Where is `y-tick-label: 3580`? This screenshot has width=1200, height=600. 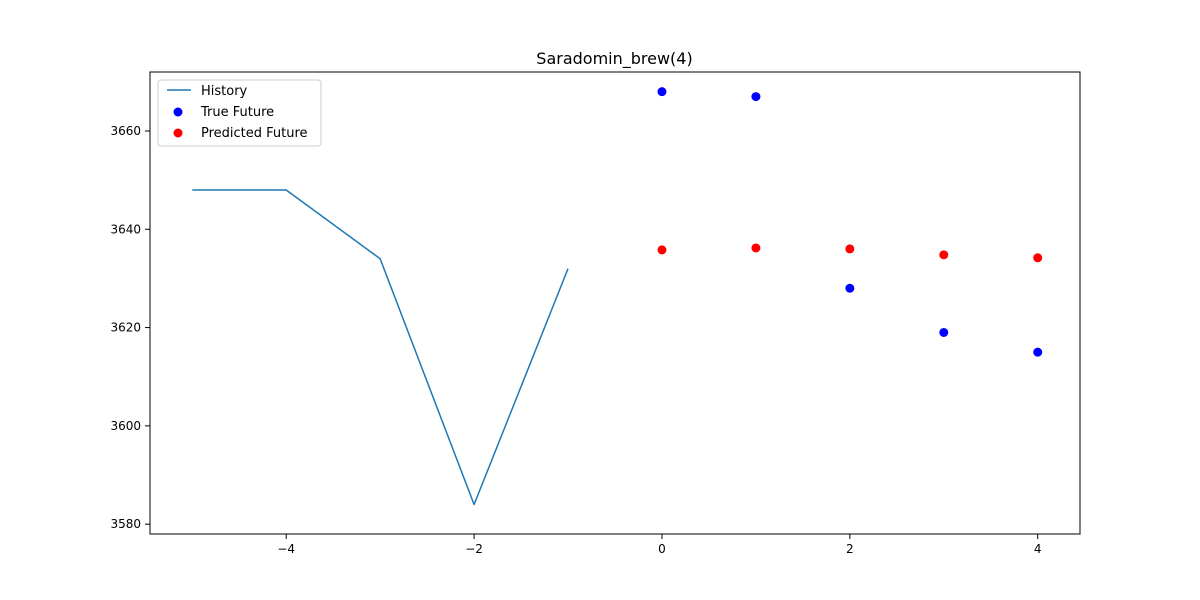 y-tick-label: 3580 is located at coordinates (125, 524).